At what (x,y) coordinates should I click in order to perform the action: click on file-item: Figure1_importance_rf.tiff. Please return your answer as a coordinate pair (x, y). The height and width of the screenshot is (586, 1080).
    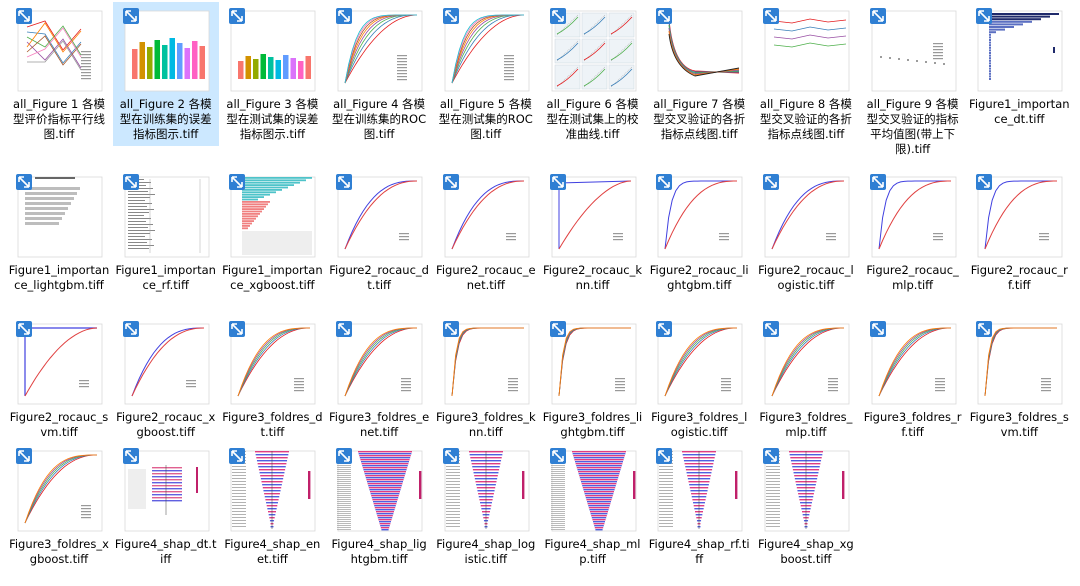
    Looking at the image, I should click on (166, 240).